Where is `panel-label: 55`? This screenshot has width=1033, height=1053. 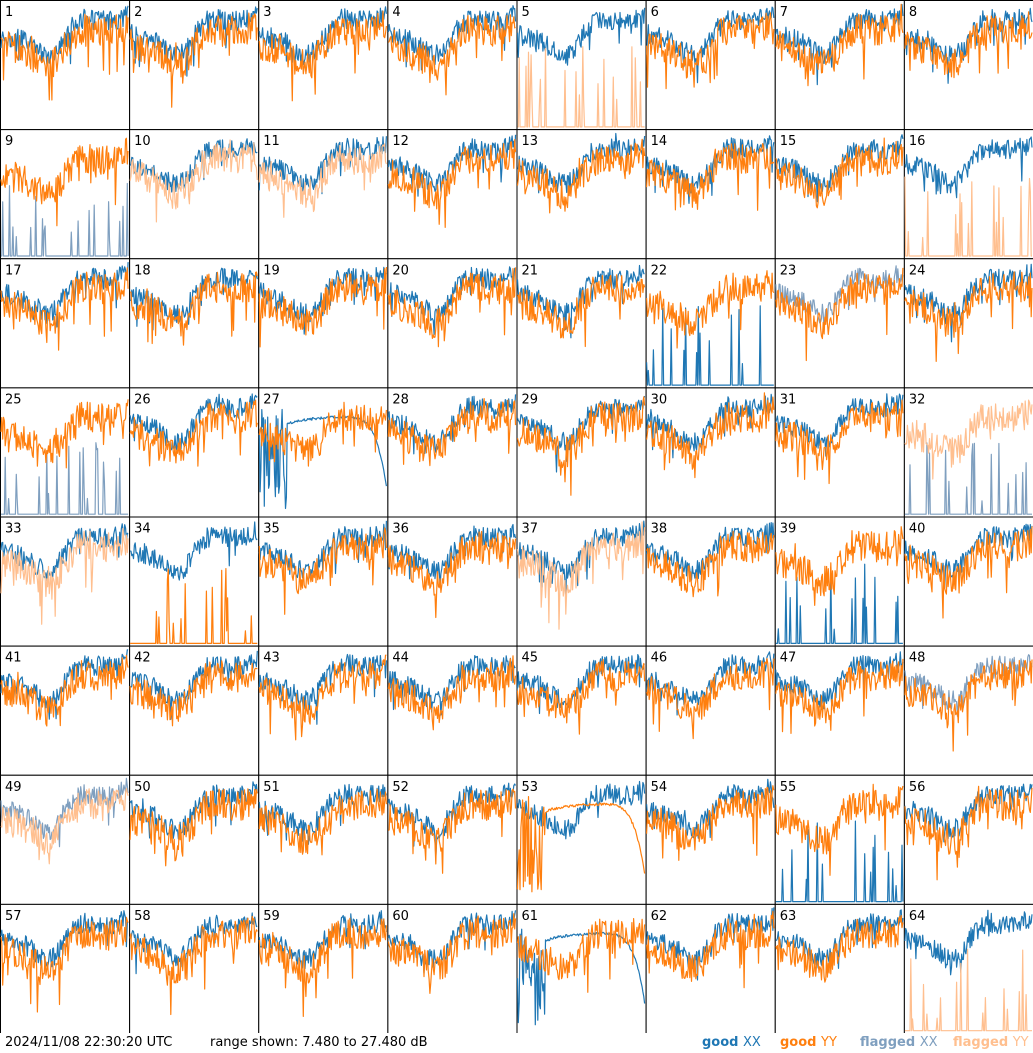 panel-label: 55 is located at coordinates (788, 787).